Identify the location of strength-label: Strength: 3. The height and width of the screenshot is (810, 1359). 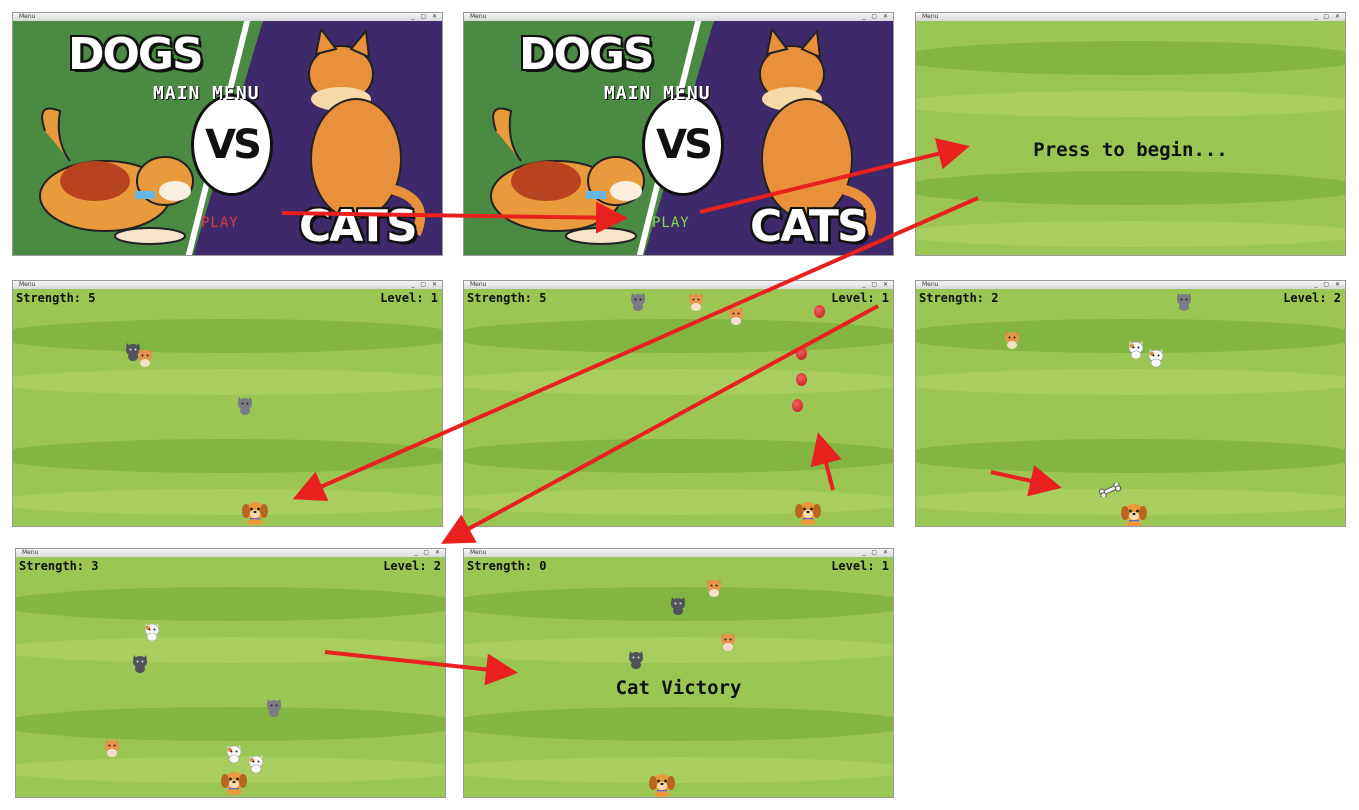
(59, 566).